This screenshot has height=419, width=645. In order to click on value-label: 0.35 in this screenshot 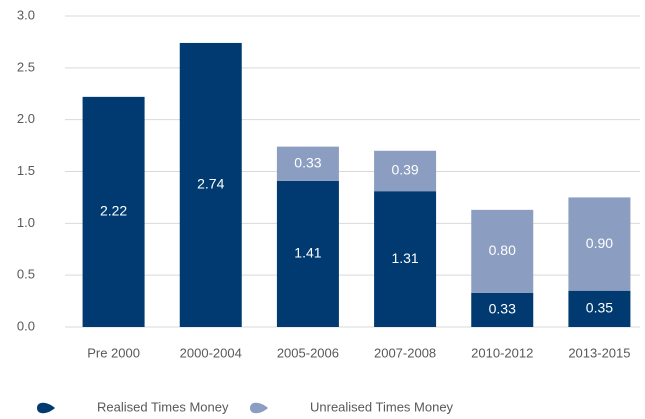, I will do `click(599, 308)`.